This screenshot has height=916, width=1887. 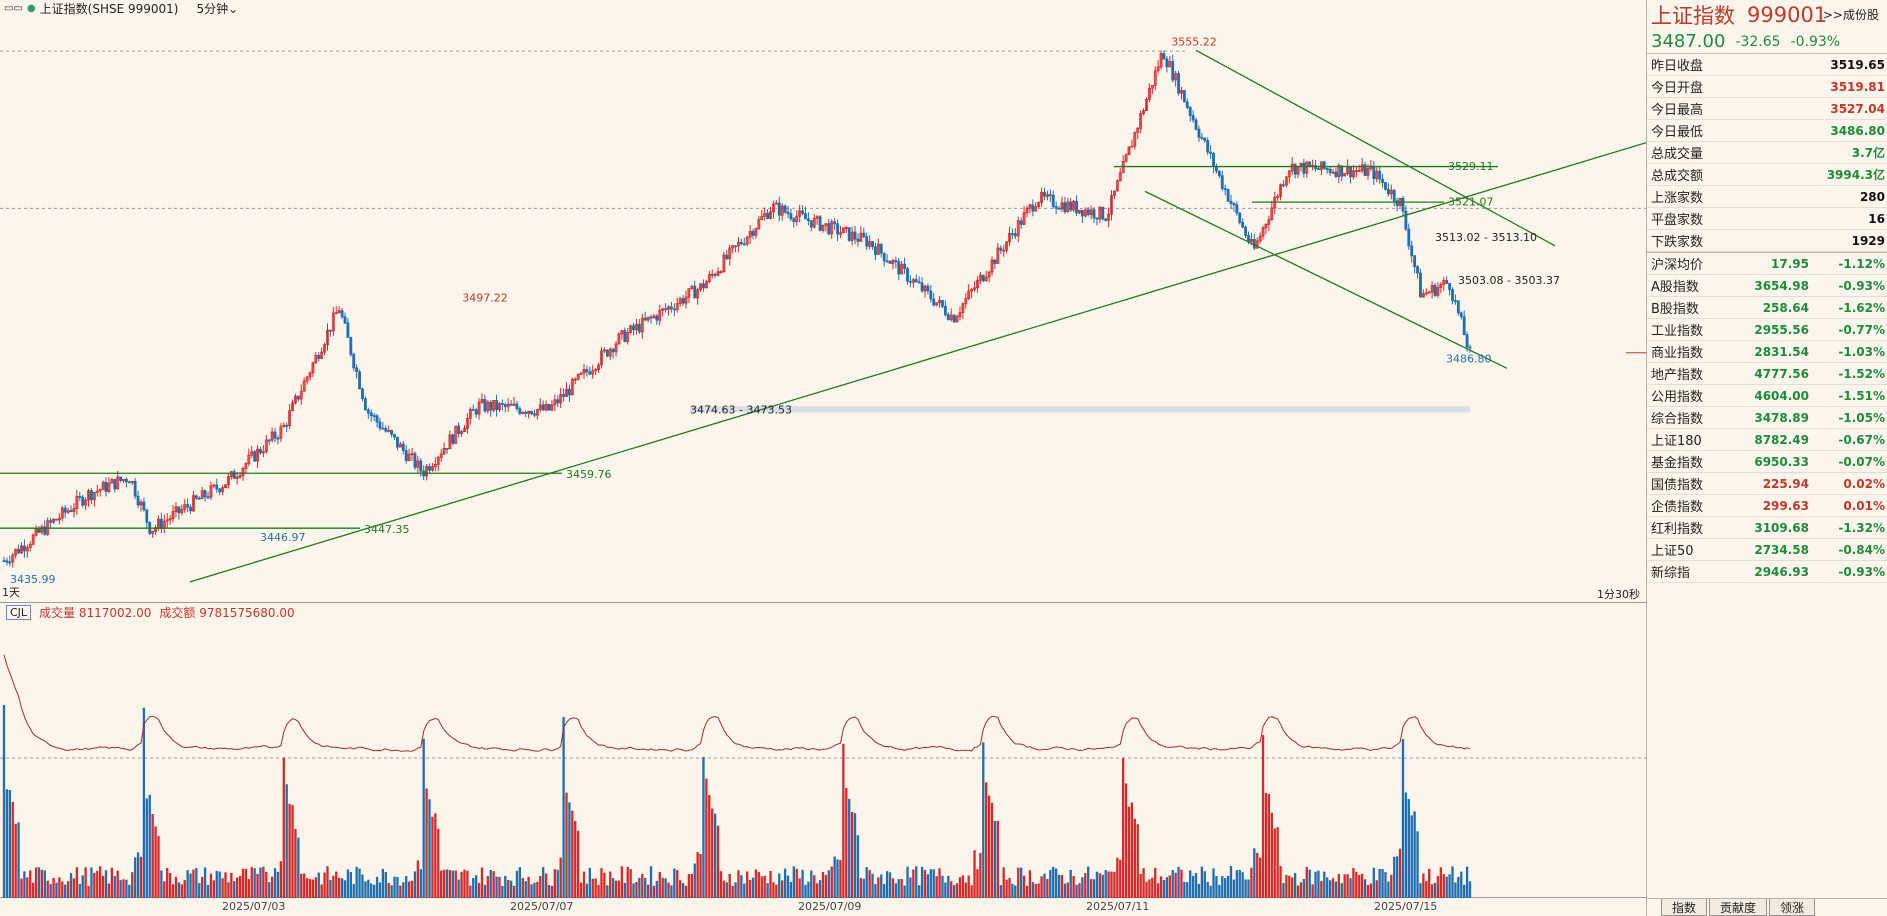 I want to click on tab-contribution: 贡献度, so click(x=1738, y=907).